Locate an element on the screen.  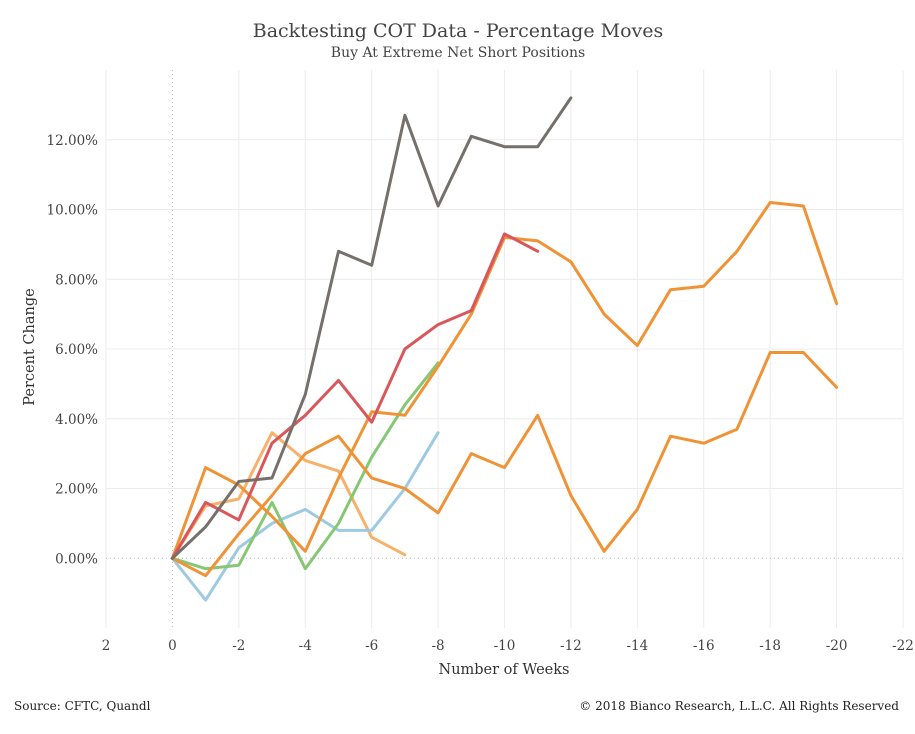
chart-title: Backtesting COT Data - Percentage Moves is located at coordinates (458, 31).